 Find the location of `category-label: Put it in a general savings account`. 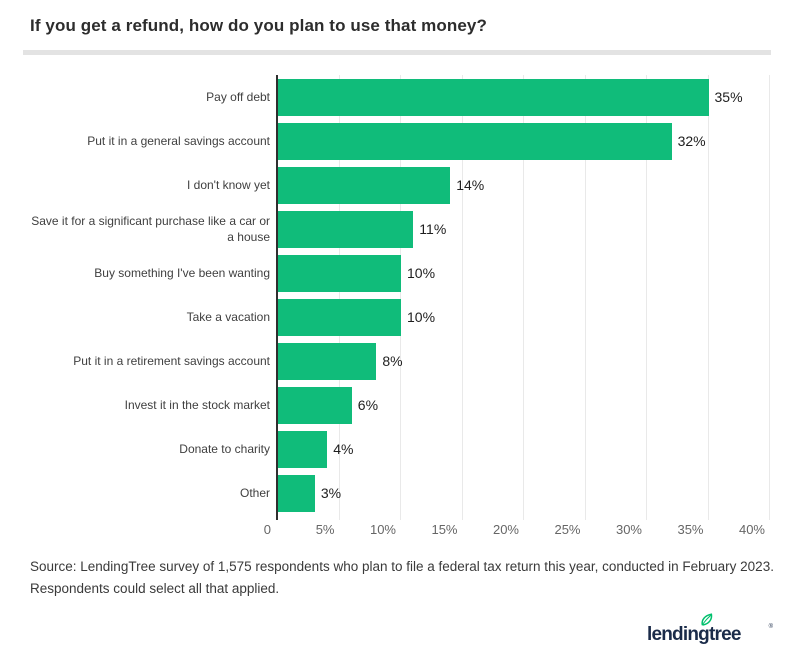

category-label: Put it in a general savings account is located at coordinates (178, 140).